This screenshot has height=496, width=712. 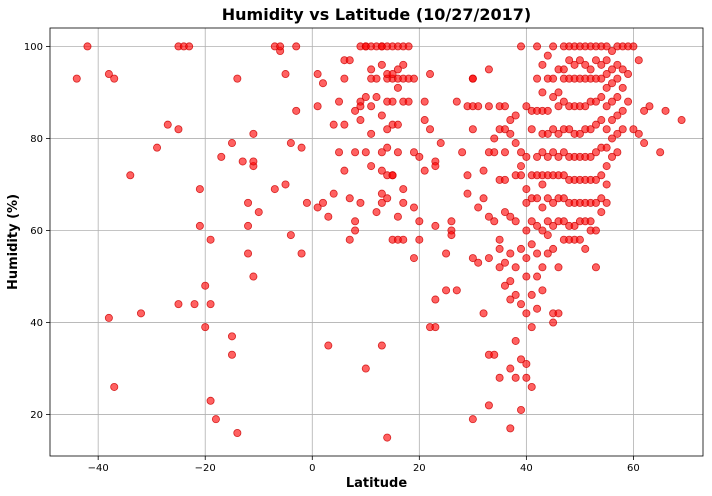 What do you see at coordinates (36, 139) in the screenshot?
I see `y-tick-label: 80` at bounding box center [36, 139].